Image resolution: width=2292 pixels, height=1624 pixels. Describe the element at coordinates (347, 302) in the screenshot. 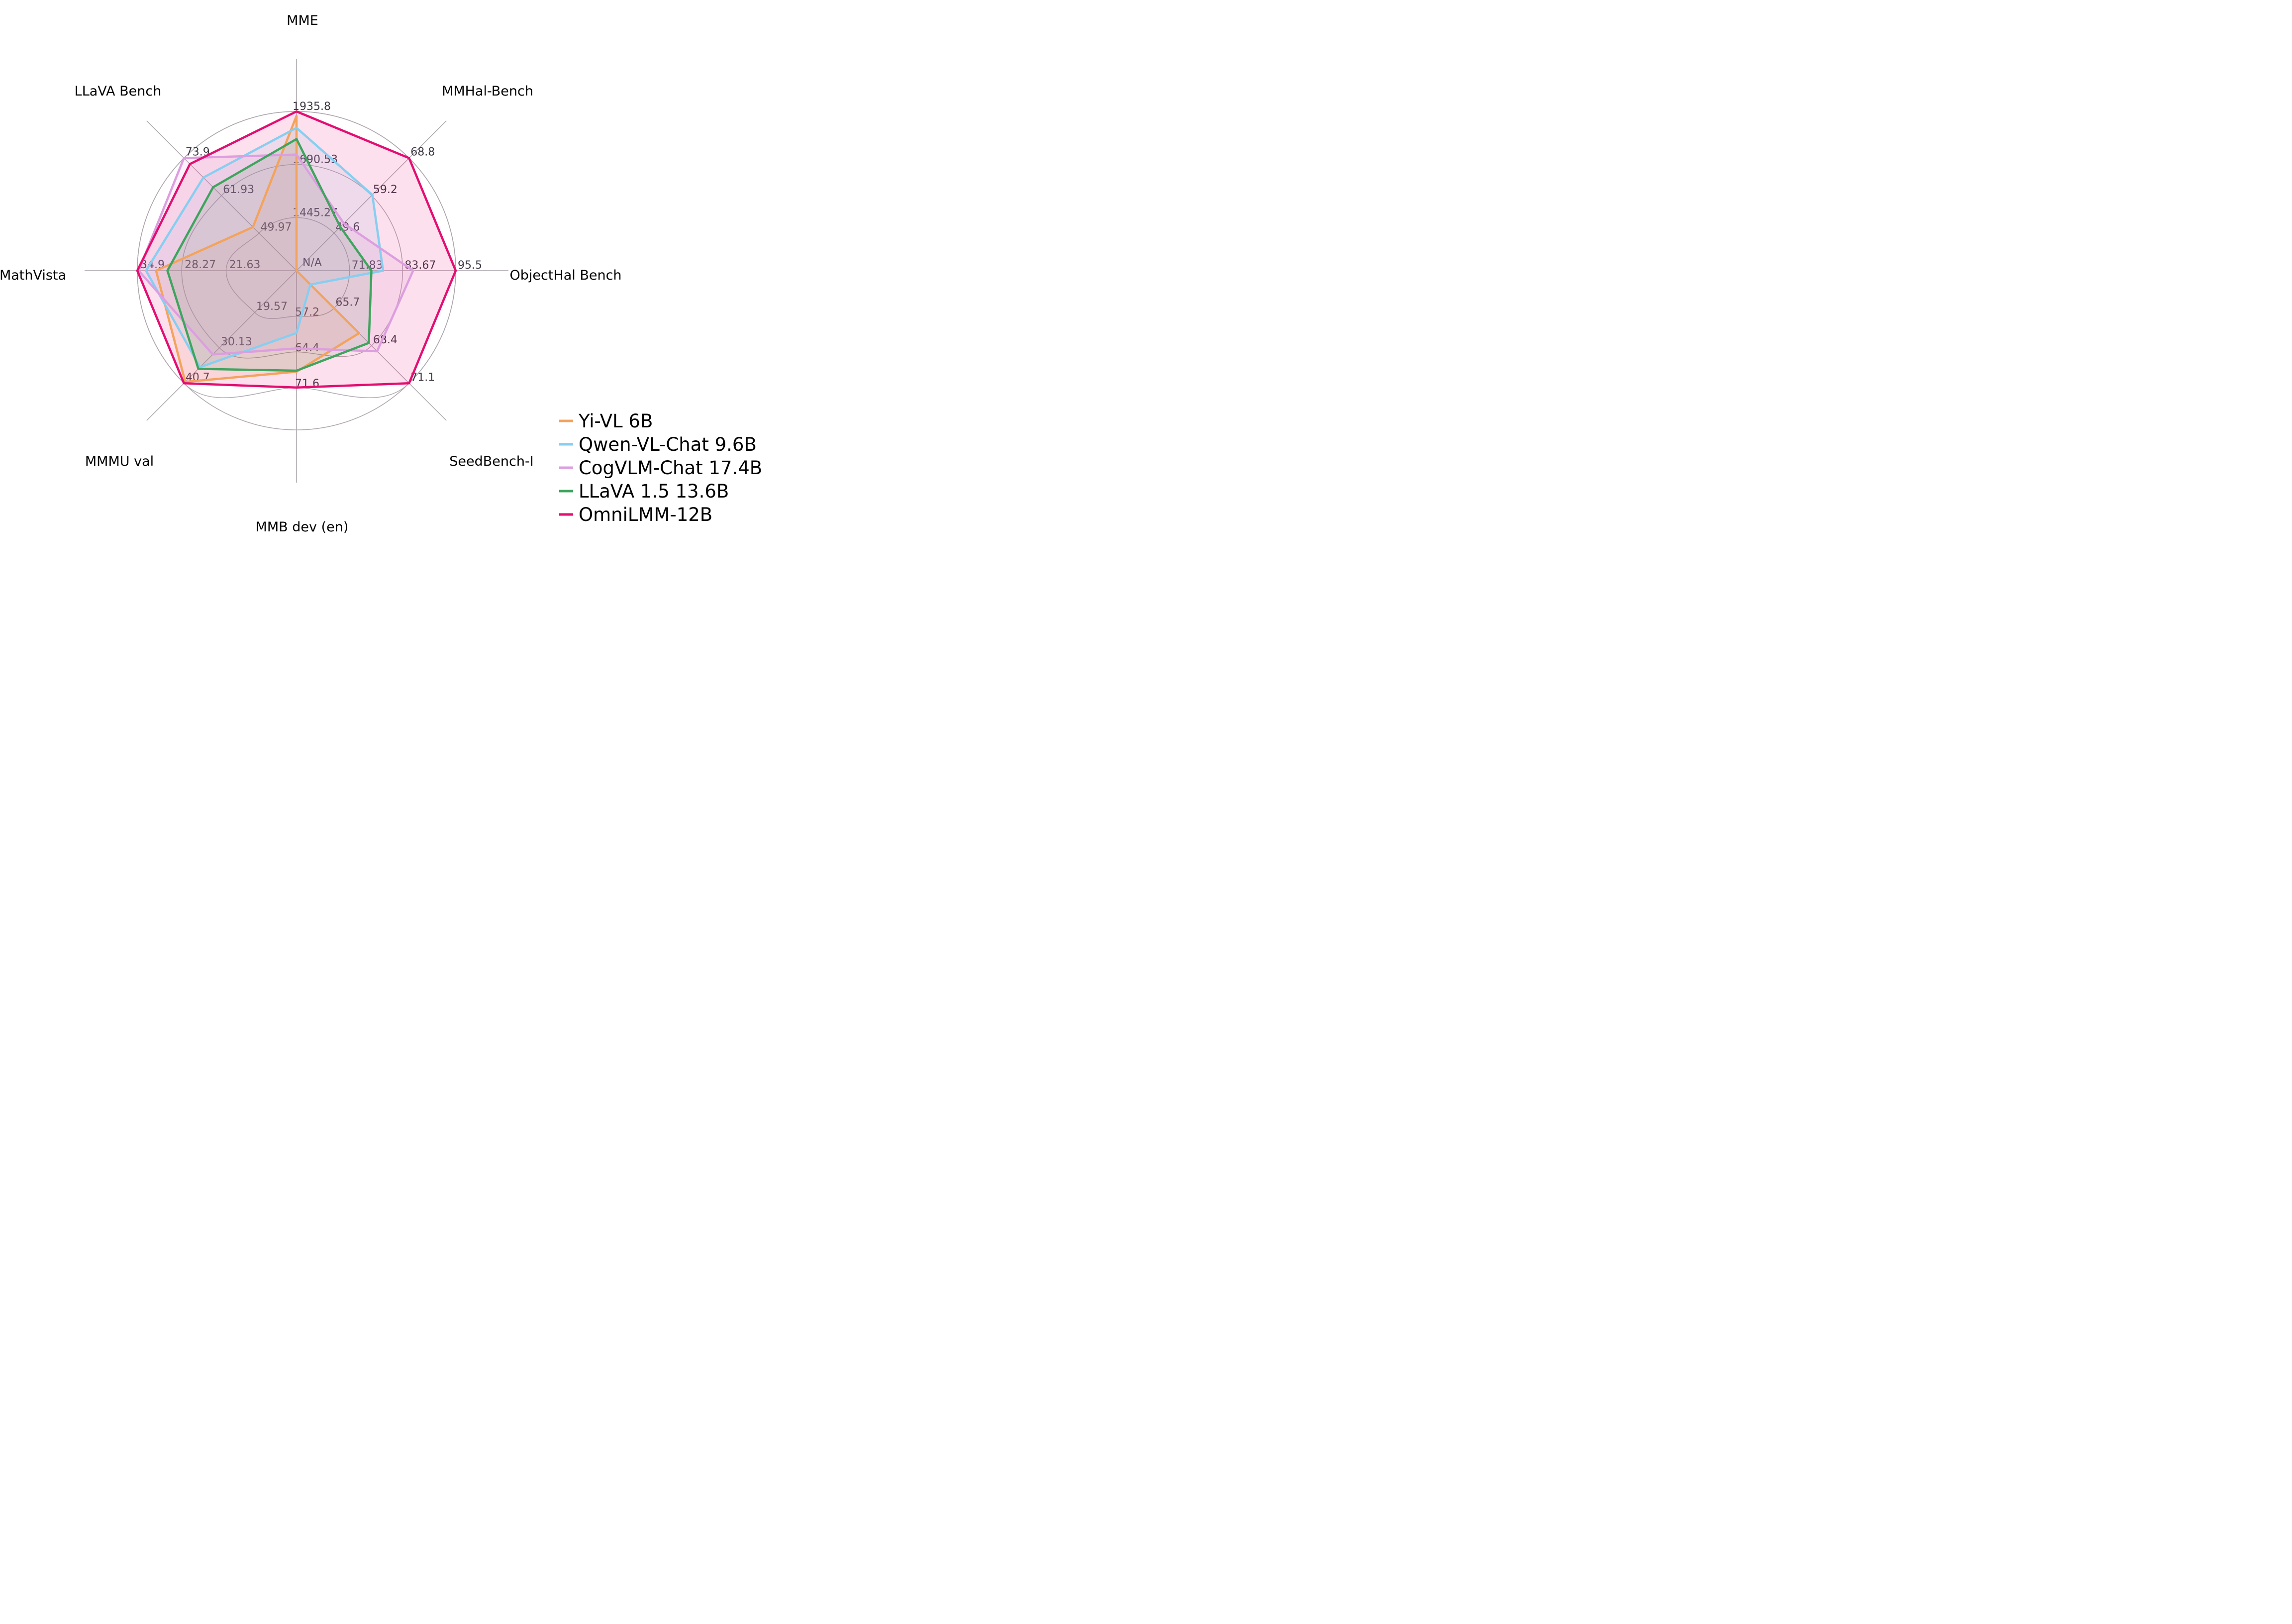

I see `tick-label: 65.7` at that location.